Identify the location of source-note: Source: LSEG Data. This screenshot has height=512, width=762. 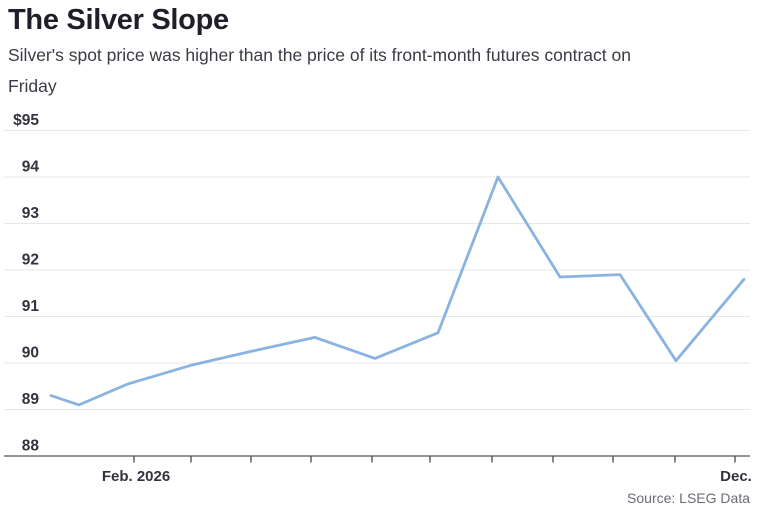
(688, 498).